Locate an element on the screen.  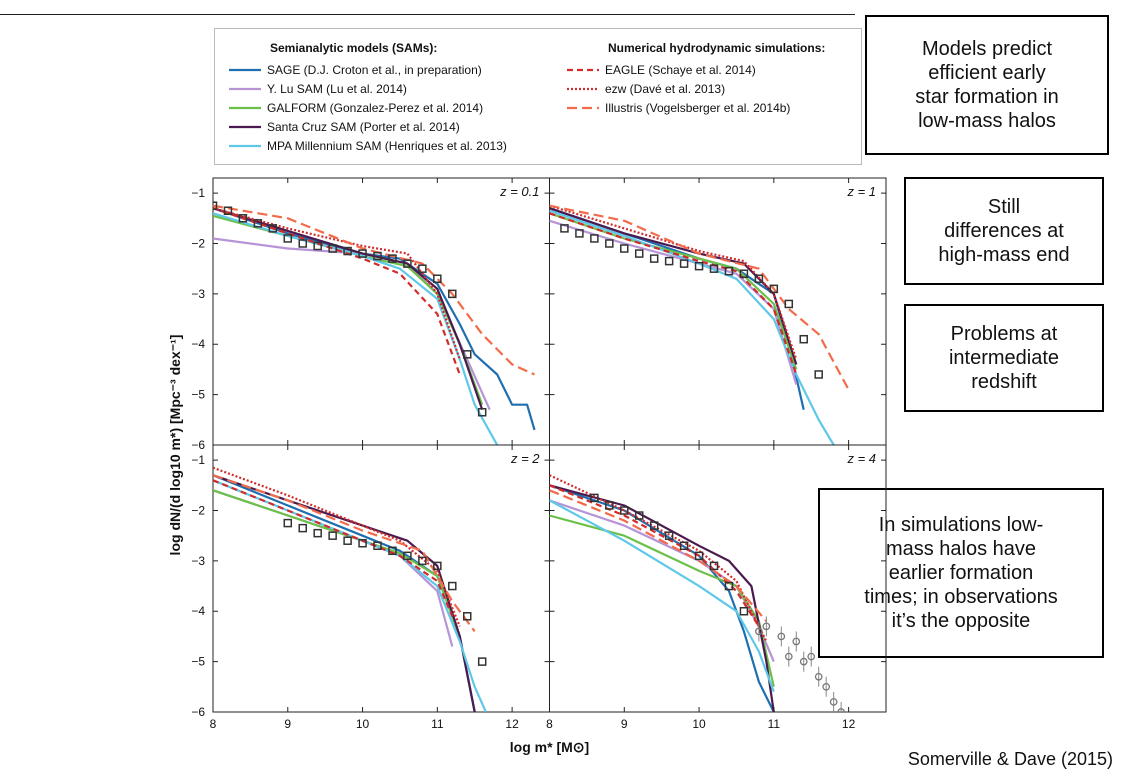
citation: Somerville & Dave (2015) is located at coordinates (1010, 759).